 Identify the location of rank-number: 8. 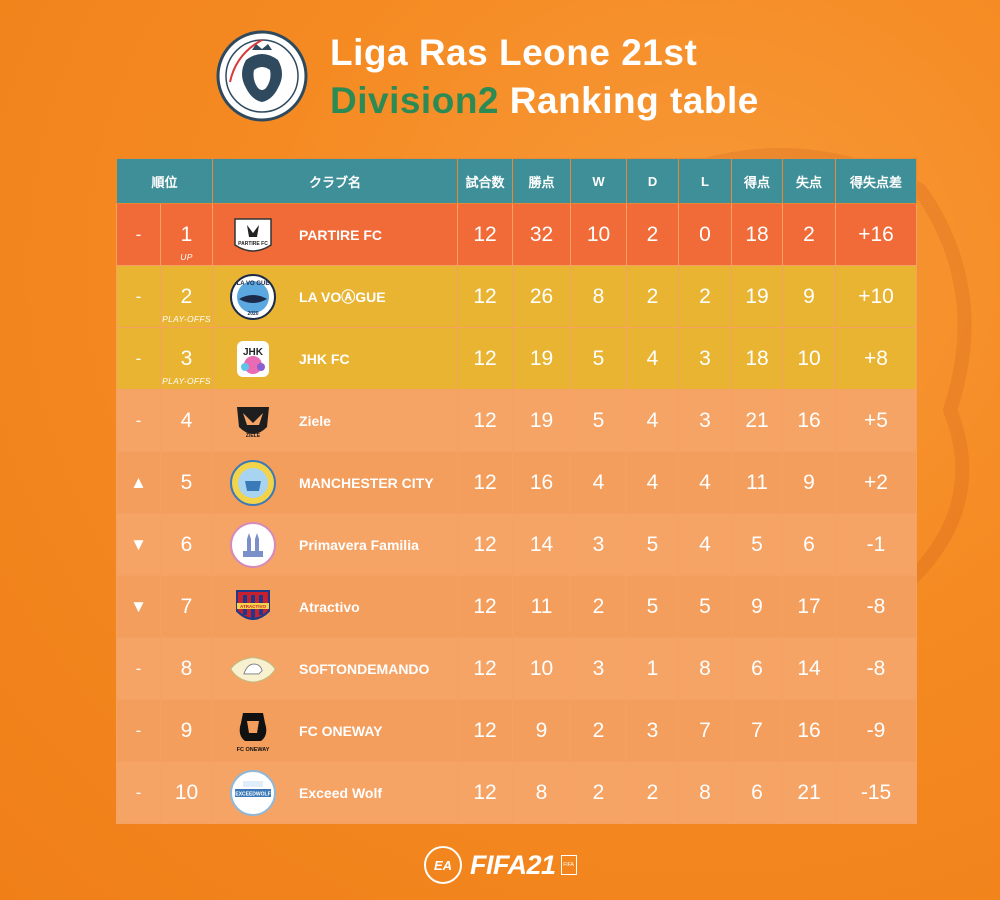
(186, 668).